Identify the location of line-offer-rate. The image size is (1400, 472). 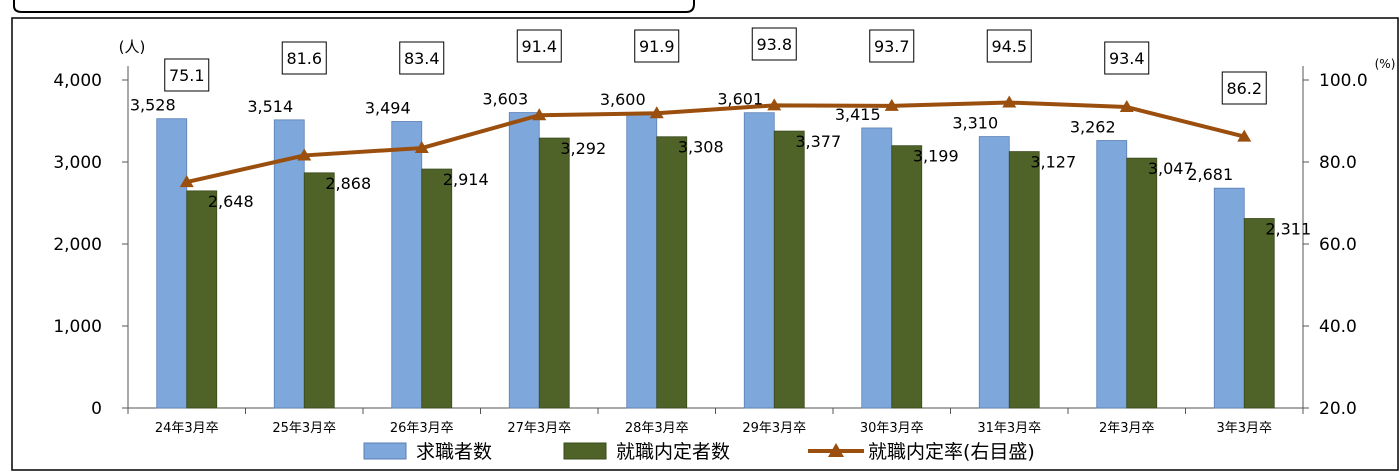
(715, 142).